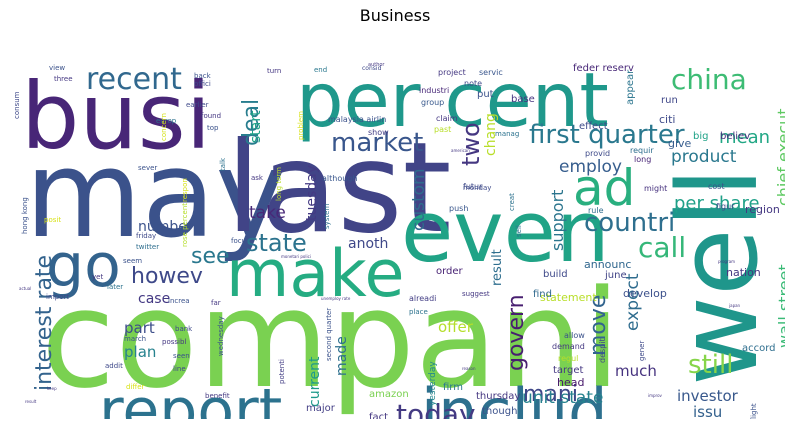 The image size is (790, 427). I want to click on word-wall-street: wall street, so click(780, 306).